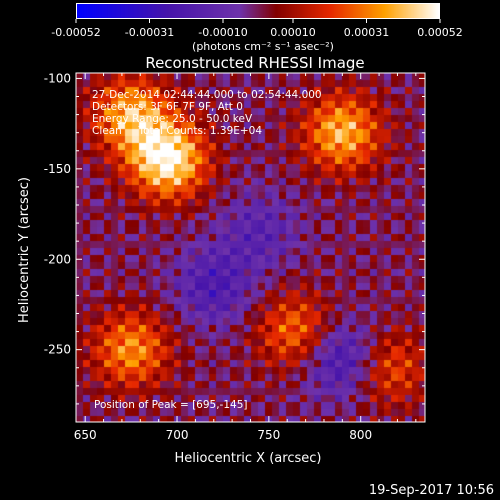 The width and height of the screenshot is (500, 500). Describe the element at coordinates (367, 32) in the screenshot. I see `colorbar-tick-label: 0.00031` at that location.